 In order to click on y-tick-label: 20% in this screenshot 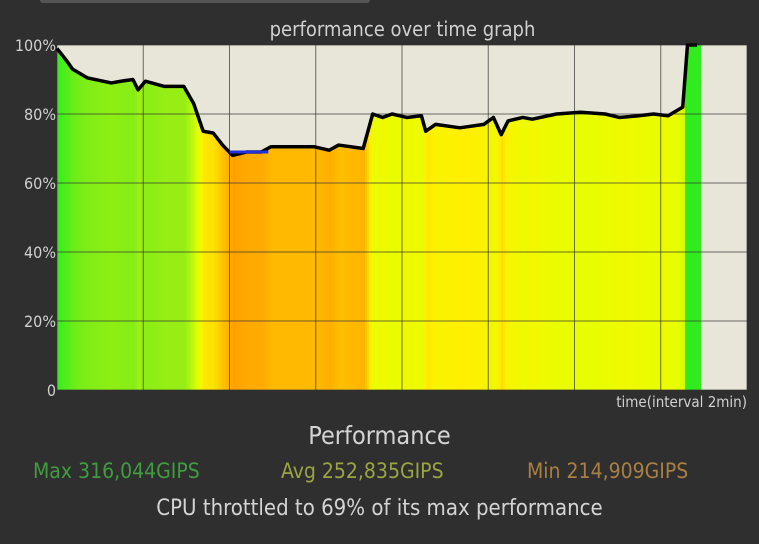, I will do `click(40, 321)`.